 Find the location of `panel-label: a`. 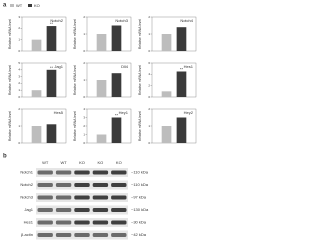

panel-label: a is located at coordinates (5, 6).